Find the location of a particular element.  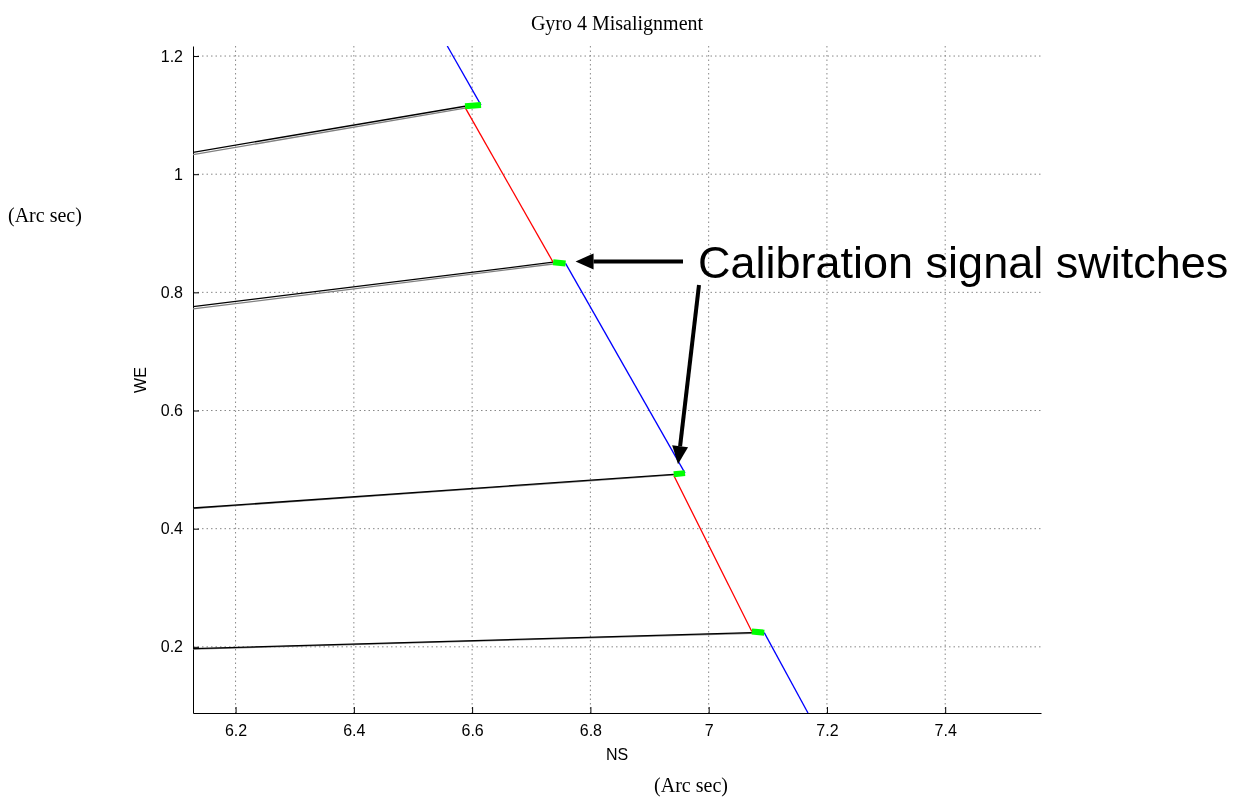

y-tick-label: 0.4 is located at coordinates (172, 529).